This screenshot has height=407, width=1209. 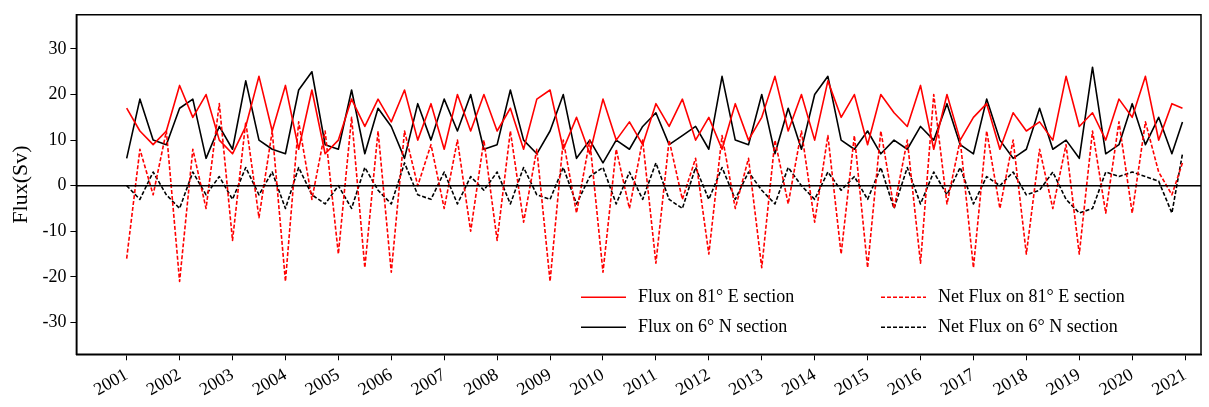 I want to click on legend-label: Net Flux on 81° E section, so click(x=1031, y=296).